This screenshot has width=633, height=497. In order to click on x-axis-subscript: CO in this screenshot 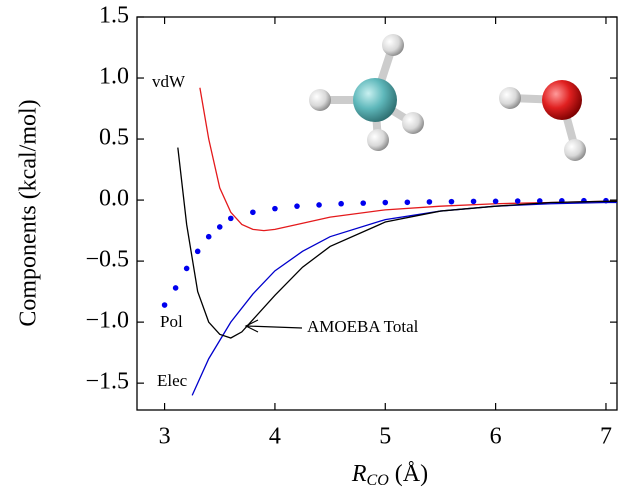, I will do `click(378, 480)`.